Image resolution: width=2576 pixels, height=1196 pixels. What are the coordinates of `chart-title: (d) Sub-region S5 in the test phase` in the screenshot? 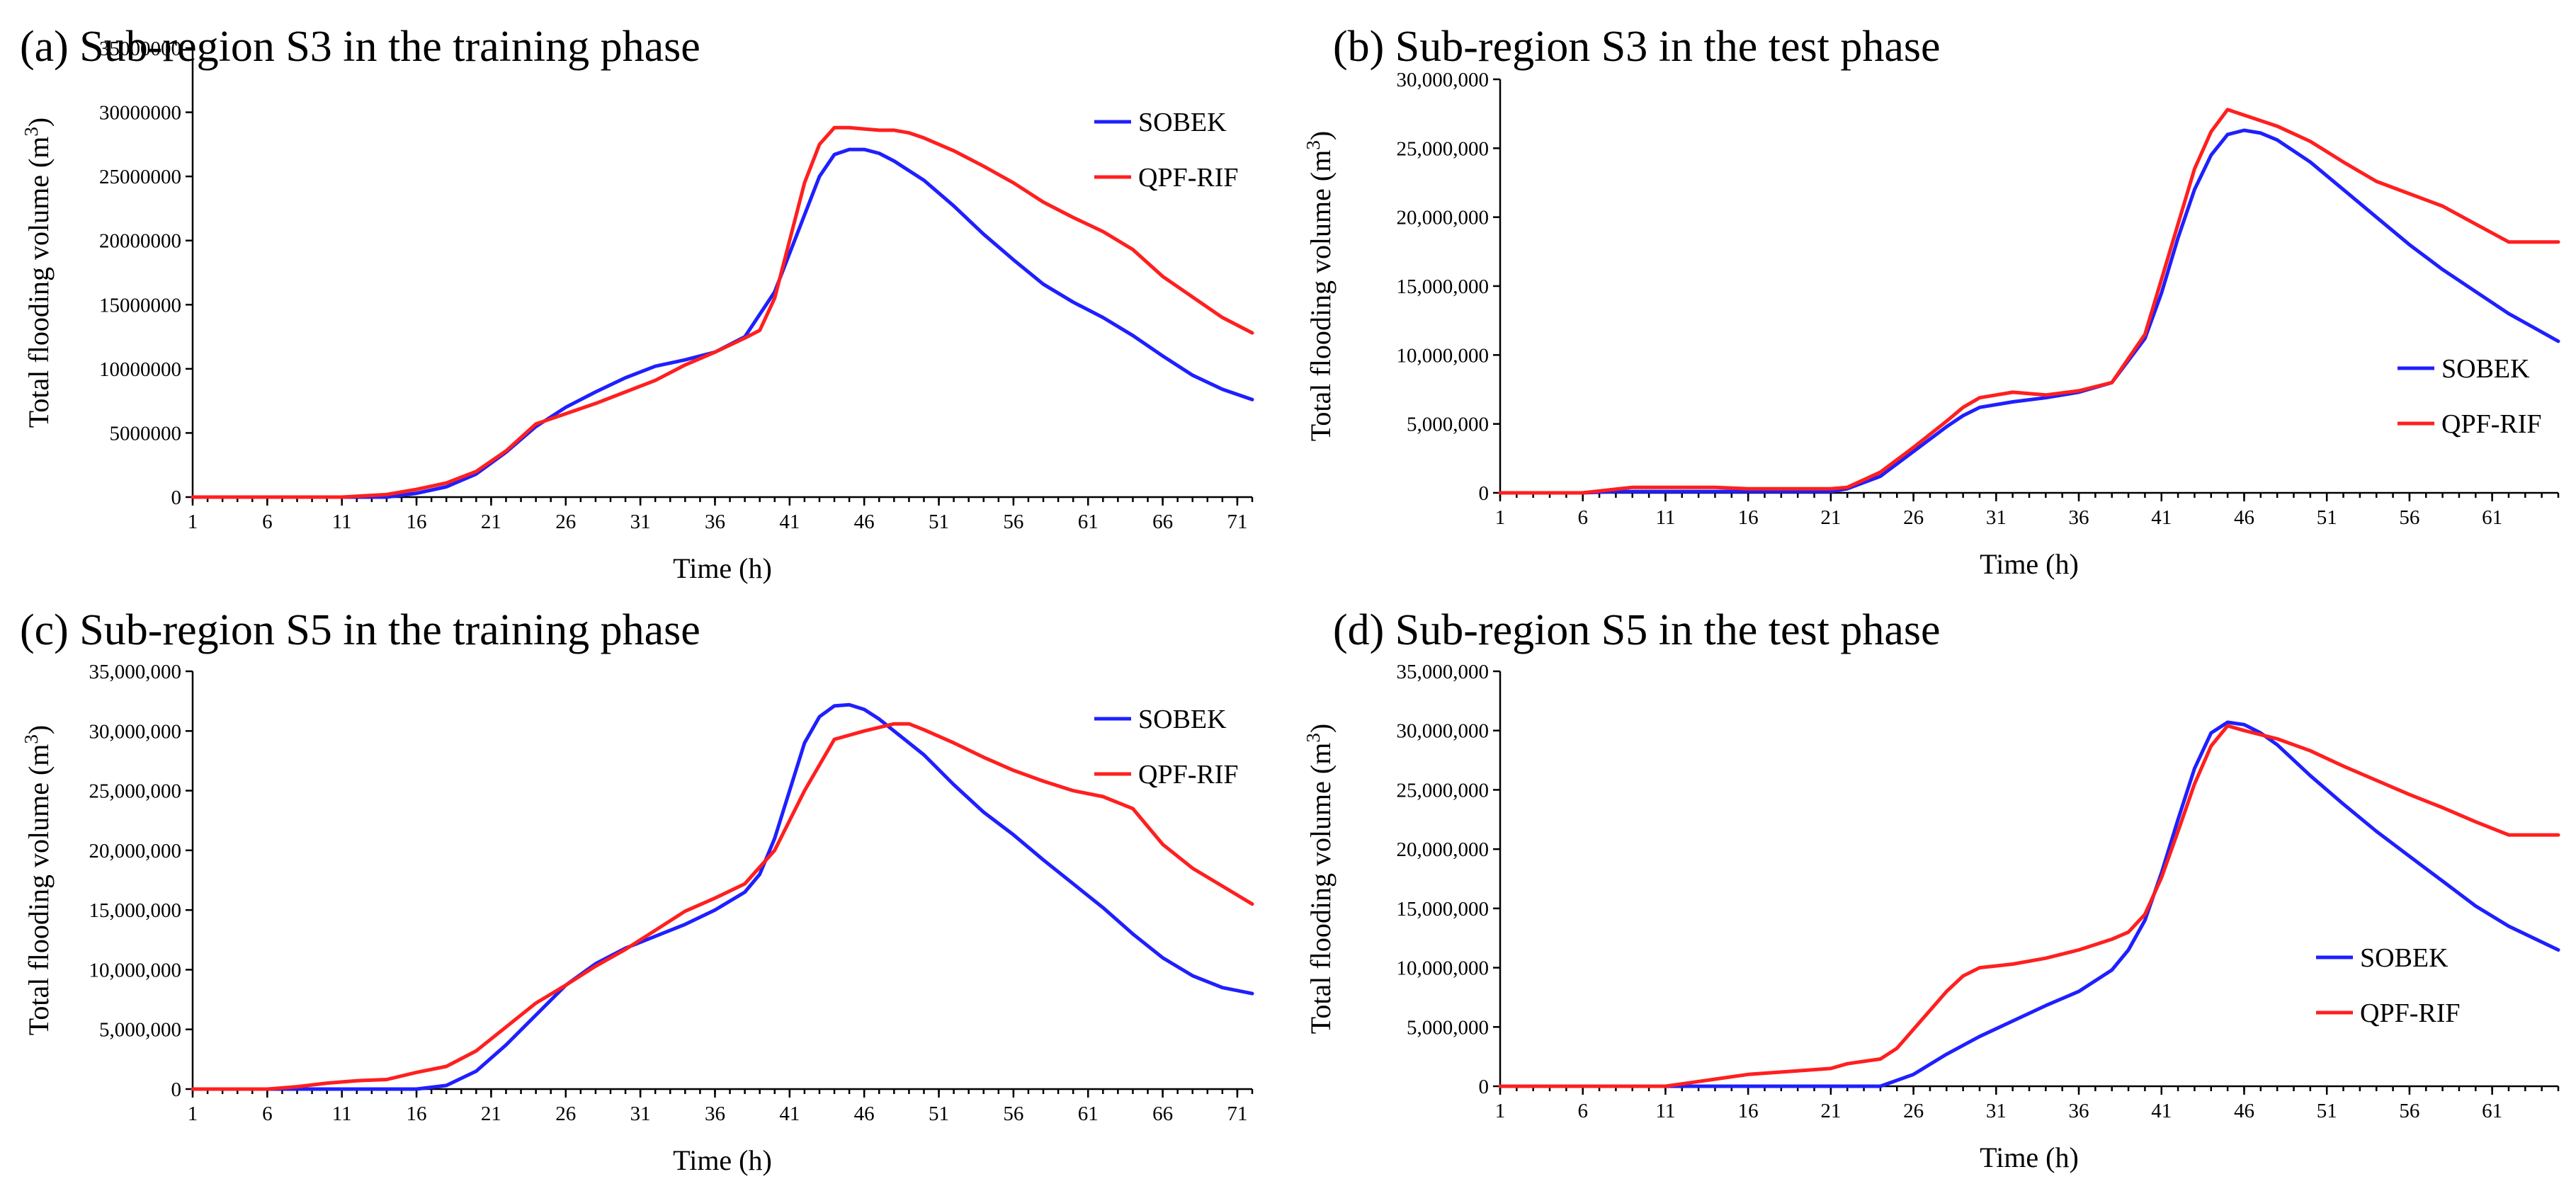 It's located at (1637, 630).